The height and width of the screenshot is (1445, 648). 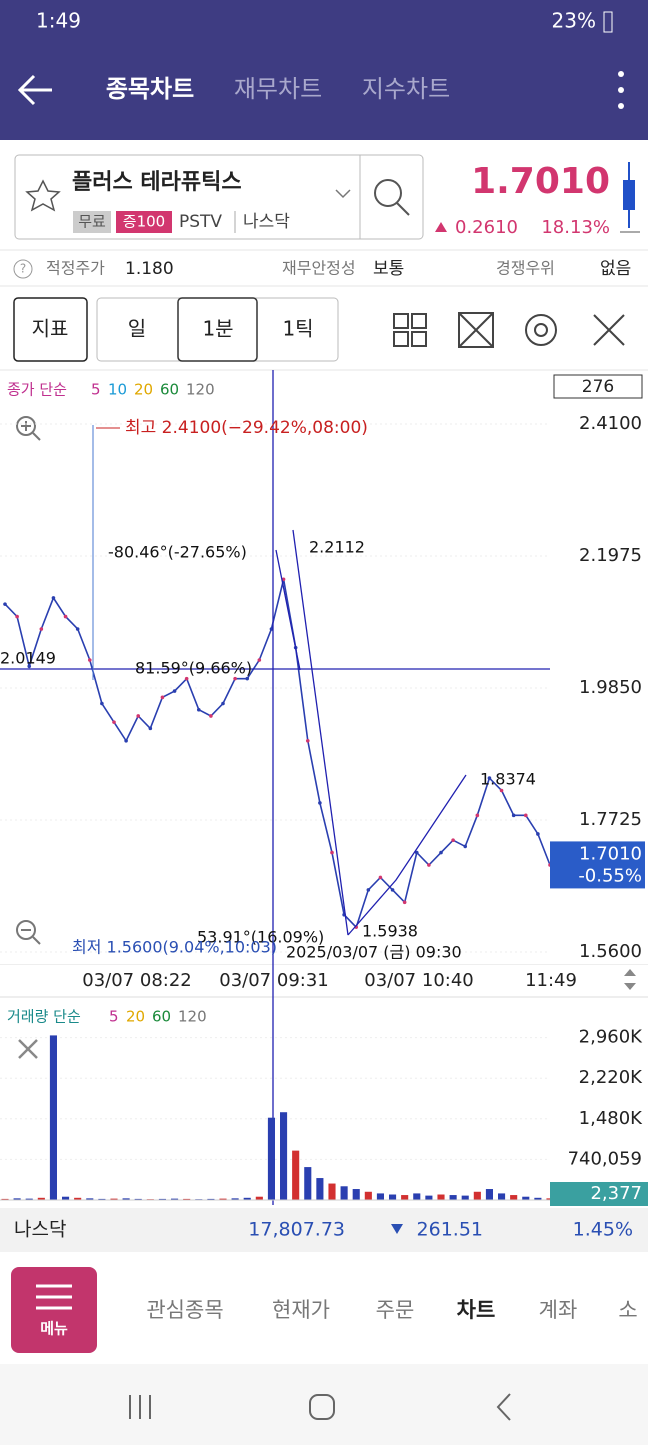 I want to click on info-label: 적정주가, so click(x=75, y=268).